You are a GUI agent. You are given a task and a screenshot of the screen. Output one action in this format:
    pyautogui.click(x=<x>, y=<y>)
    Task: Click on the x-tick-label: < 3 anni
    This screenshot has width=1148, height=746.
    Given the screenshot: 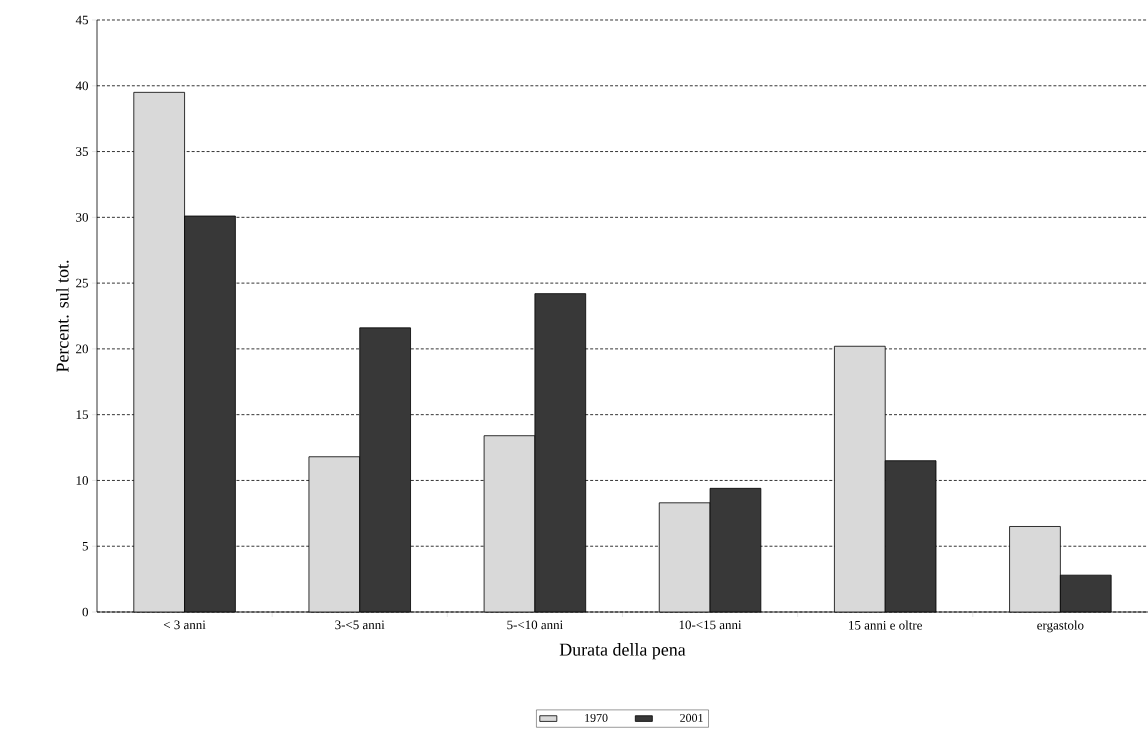 What is the action you would take?
    pyautogui.click(x=184, y=625)
    